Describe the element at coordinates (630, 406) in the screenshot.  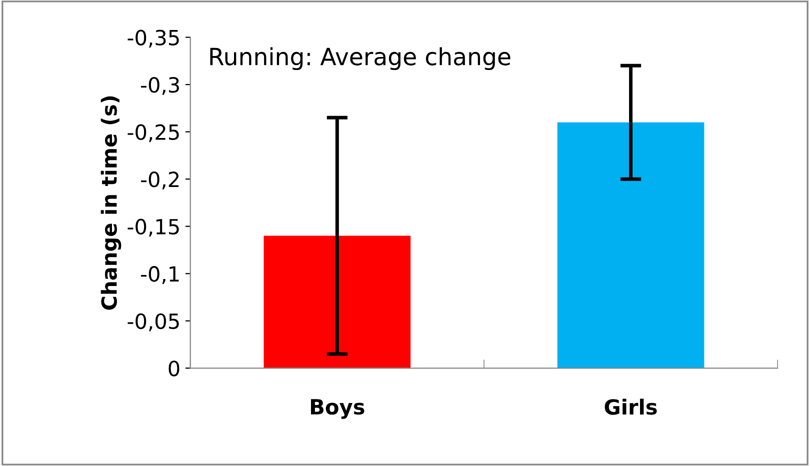
I see `x-tick-label: Girls` at that location.